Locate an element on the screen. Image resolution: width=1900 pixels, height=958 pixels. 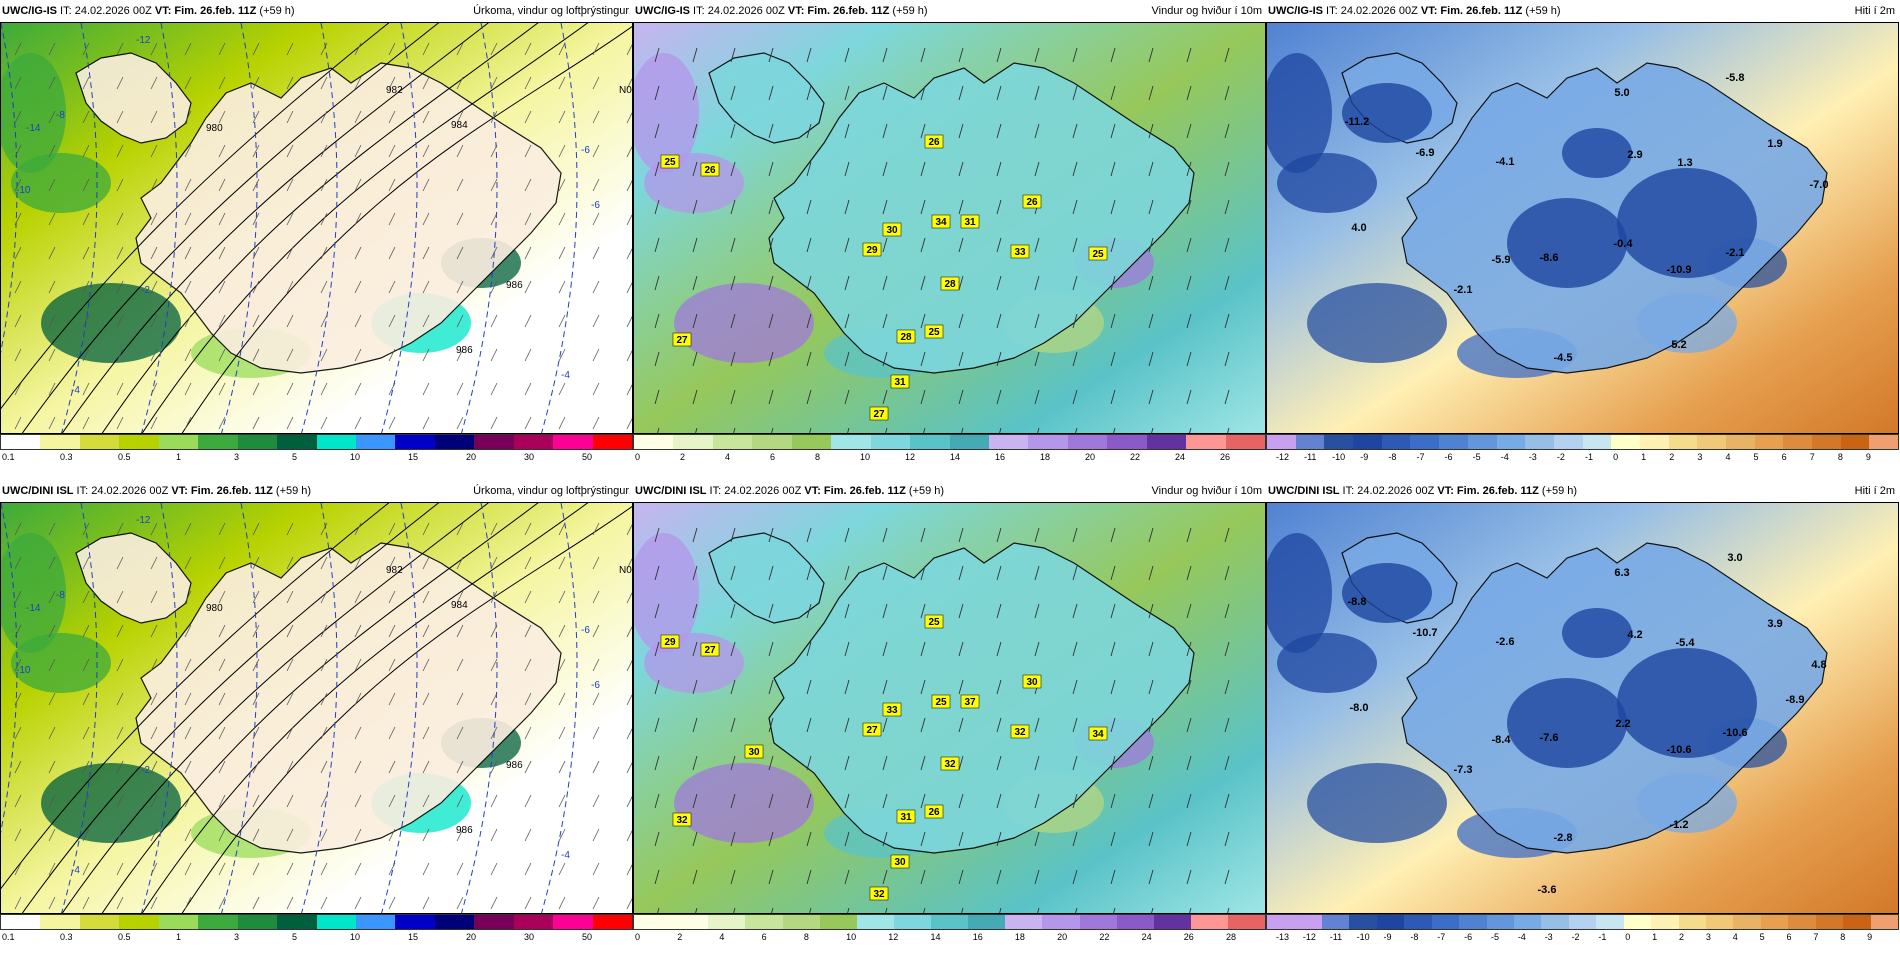
colorbar-tick-label: 4 is located at coordinates (1735, 937).